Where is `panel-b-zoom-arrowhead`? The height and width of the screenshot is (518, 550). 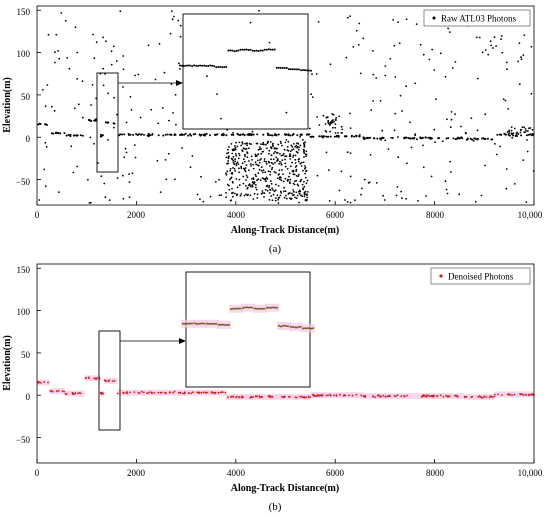 panel-b-zoom-arrowhead is located at coordinates (182, 341).